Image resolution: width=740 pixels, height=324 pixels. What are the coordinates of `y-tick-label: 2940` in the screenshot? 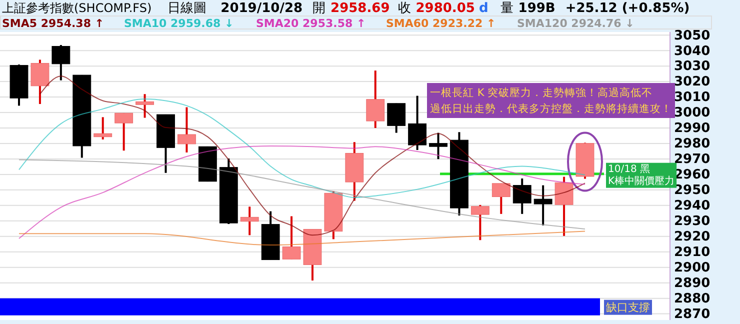 It's located at (692, 206).